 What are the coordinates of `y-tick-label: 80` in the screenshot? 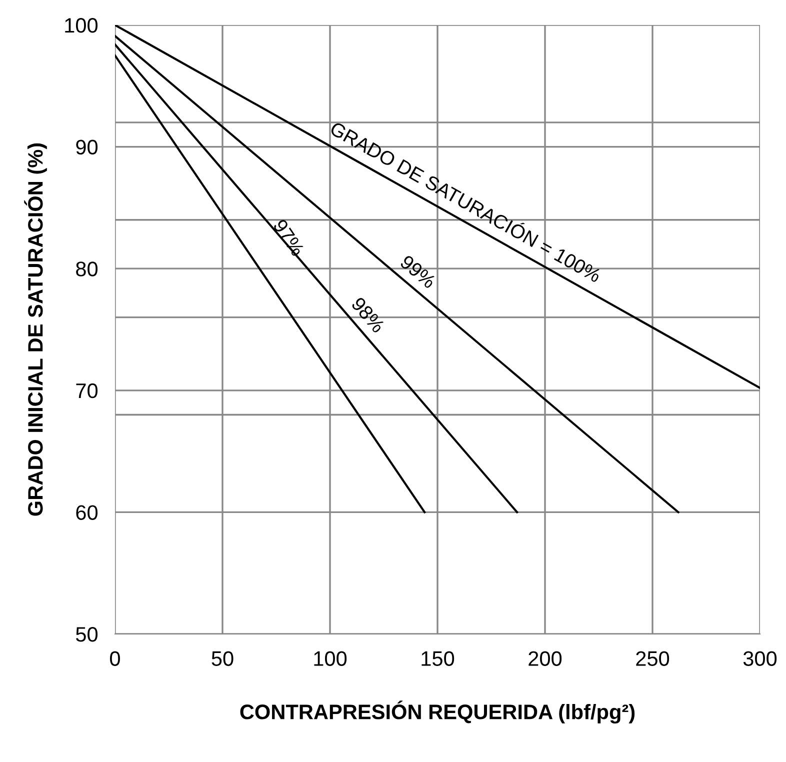 It's located at (87, 269).